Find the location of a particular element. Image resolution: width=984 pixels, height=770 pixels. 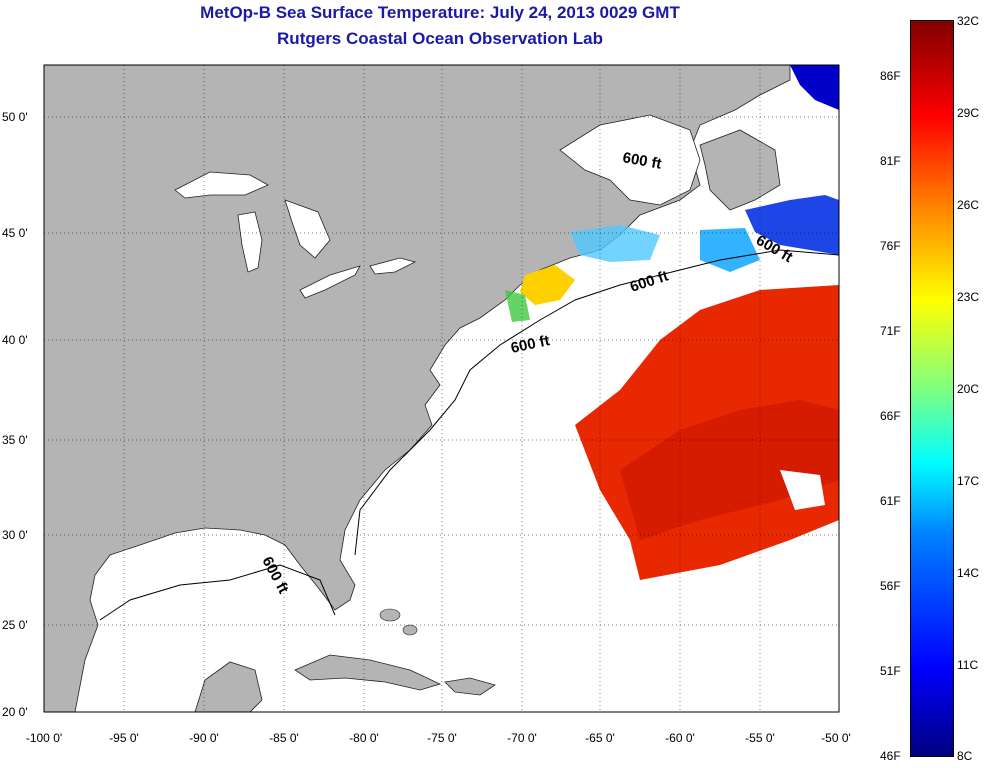

gulf-of-st-lawrence is located at coordinates (630, 160).